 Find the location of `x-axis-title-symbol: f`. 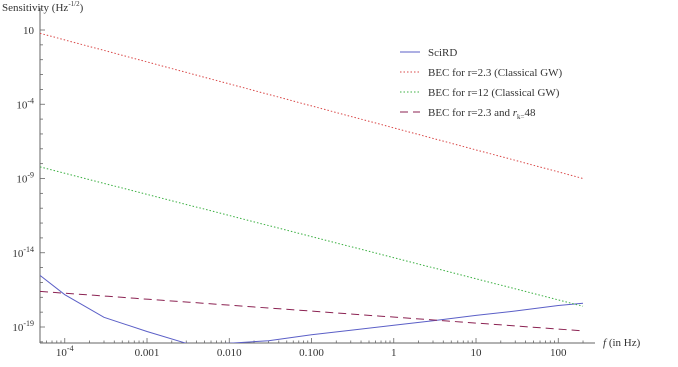

x-axis-title-symbol: f is located at coordinates (605, 343).